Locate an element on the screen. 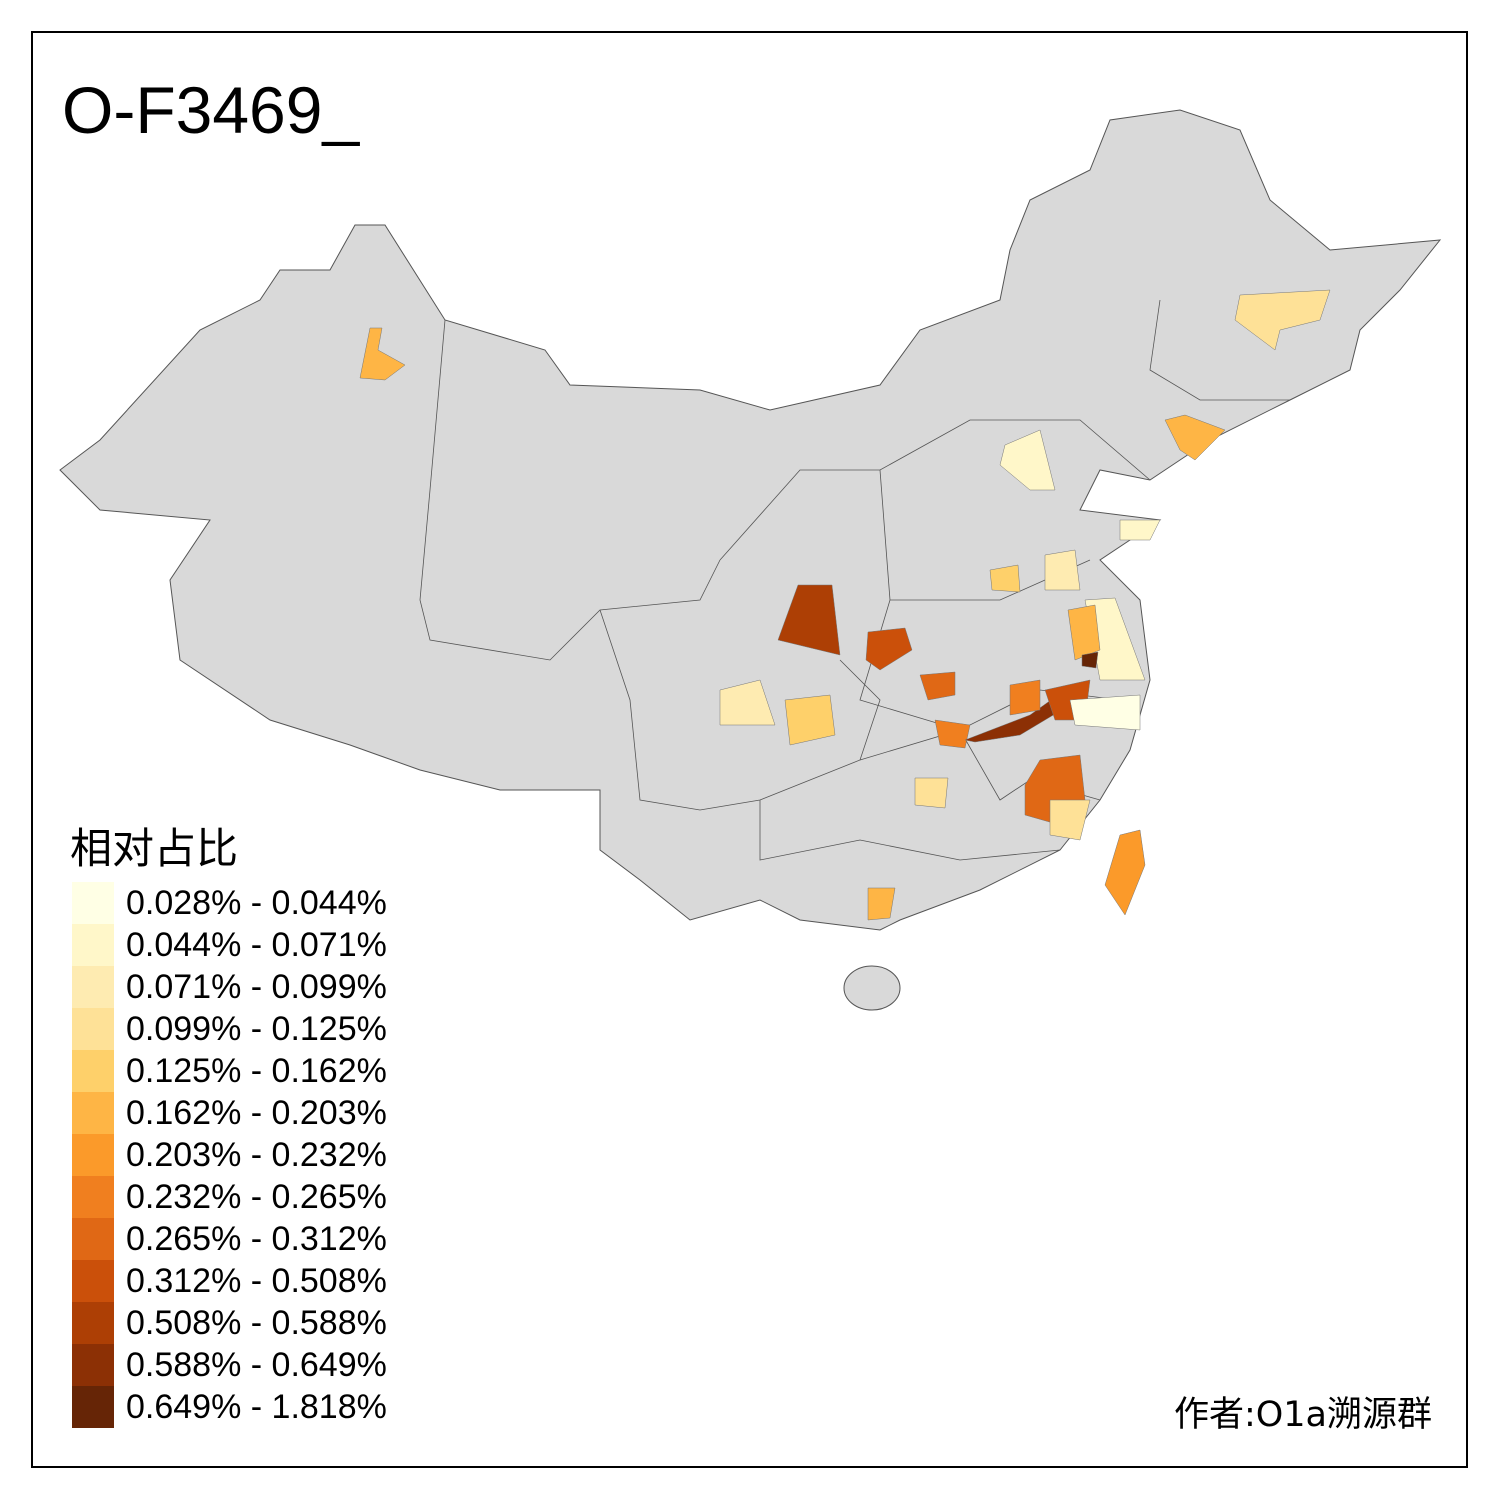 This screenshot has height=1500, width=1500. legend-label: 0.099% - 0.125% is located at coordinates (256, 1028).